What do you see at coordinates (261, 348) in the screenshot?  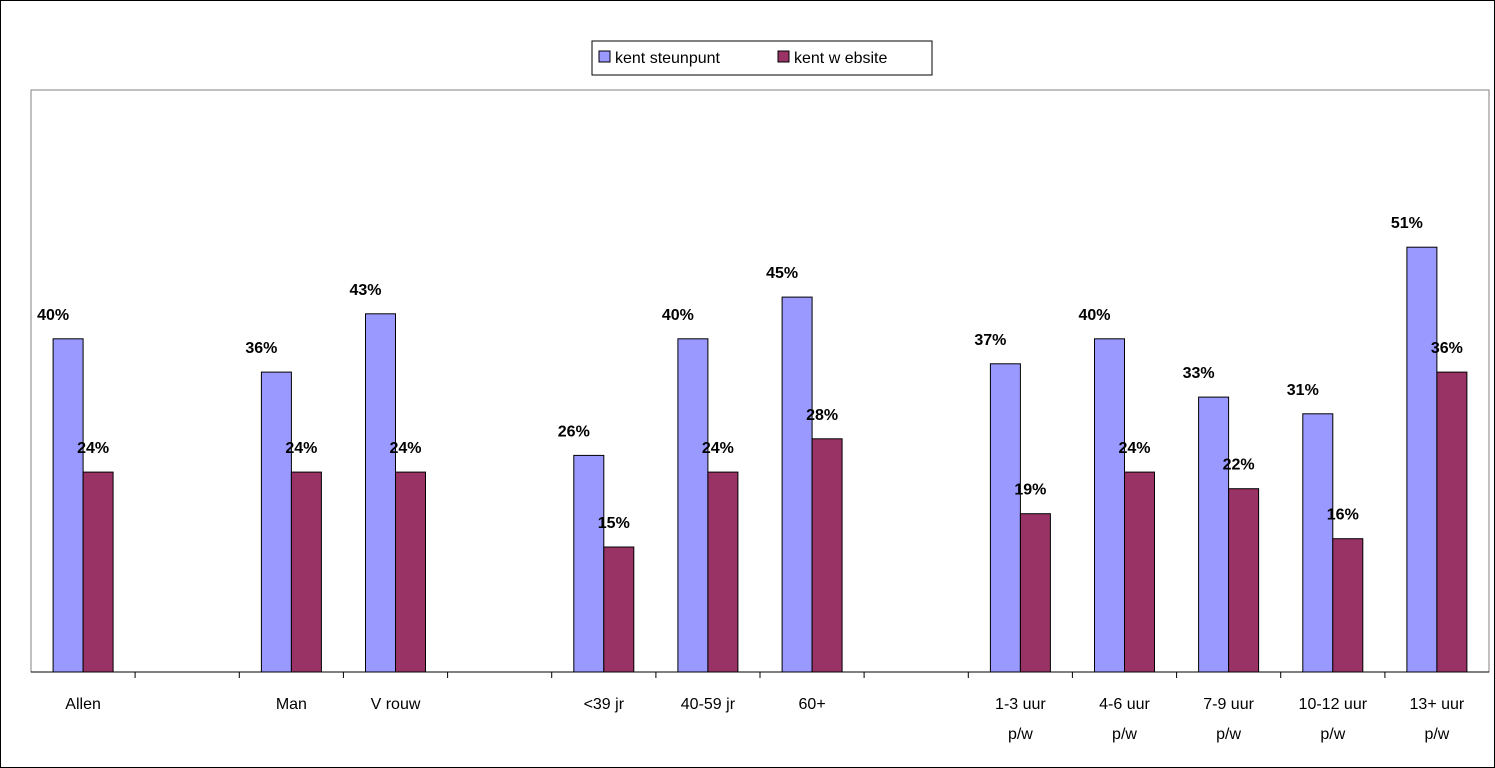 I see `data-label-kent-steunpunt-2: 36%` at bounding box center [261, 348].